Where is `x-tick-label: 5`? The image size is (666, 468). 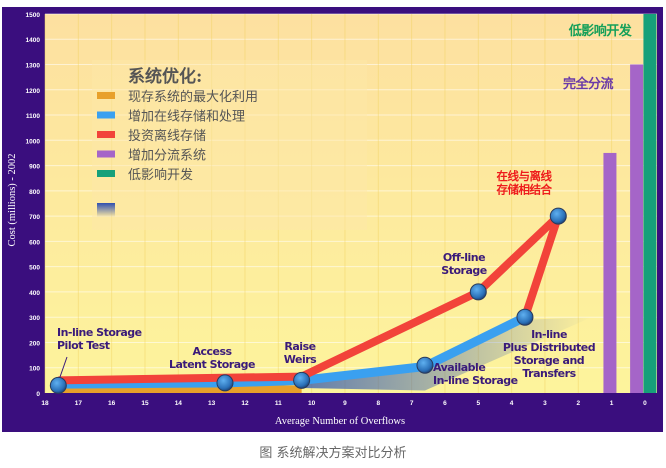 x-tick-label: 5 is located at coordinates (478, 403).